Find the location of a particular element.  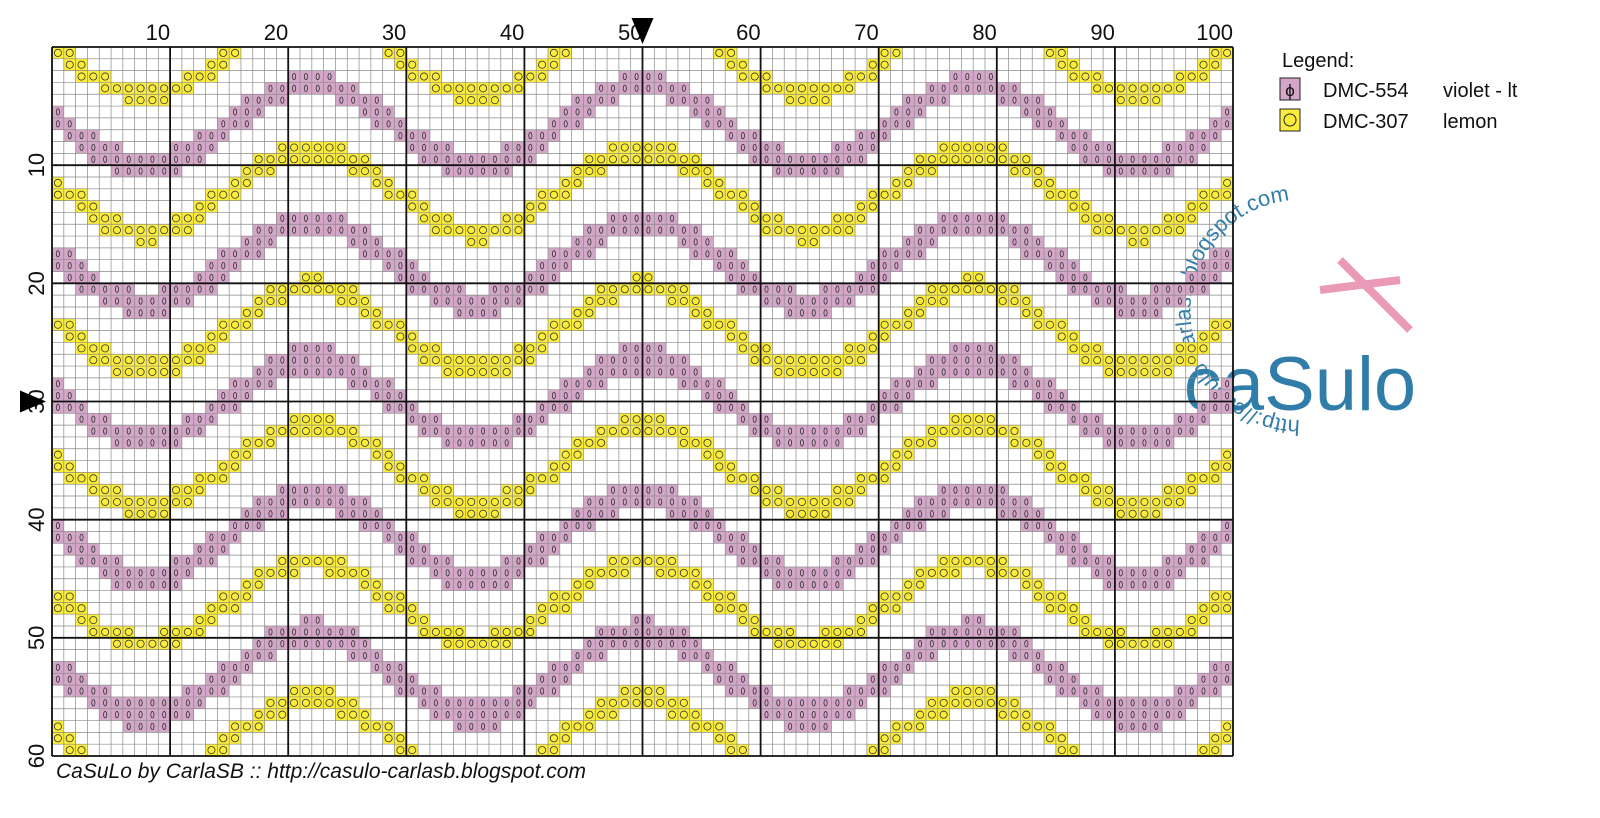

legend-title: Legend: is located at coordinates (1318, 61).